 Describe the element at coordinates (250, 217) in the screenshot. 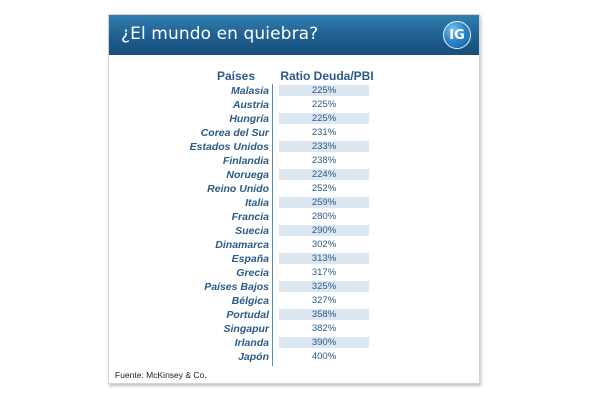

I see `country-name: Francia` at that location.